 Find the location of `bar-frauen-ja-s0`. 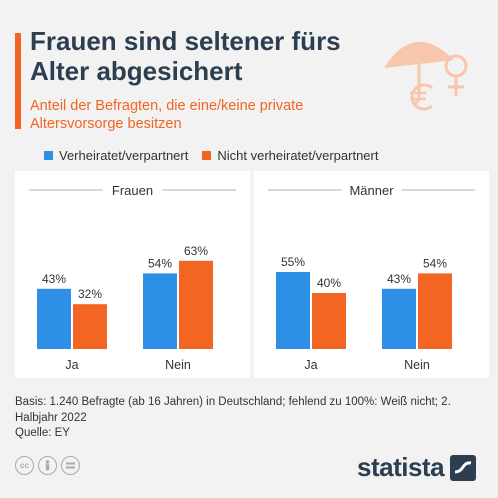

bar-frauen-ja-s0 is located at coordinates (54, 318).